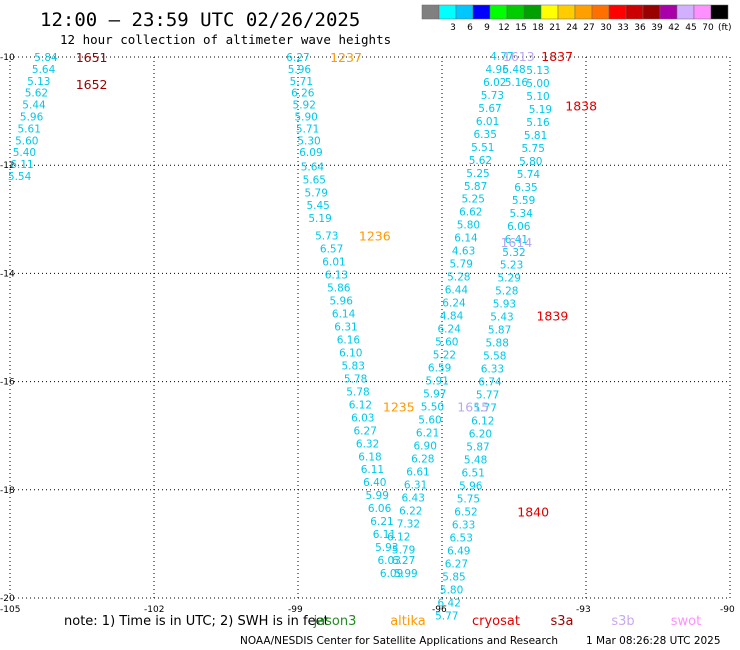 The width and height of the screenshot is (740, 650). Describe the element at coordinates (425, 446) in the screenshot. I see `swh-value: 6.90` at that location.